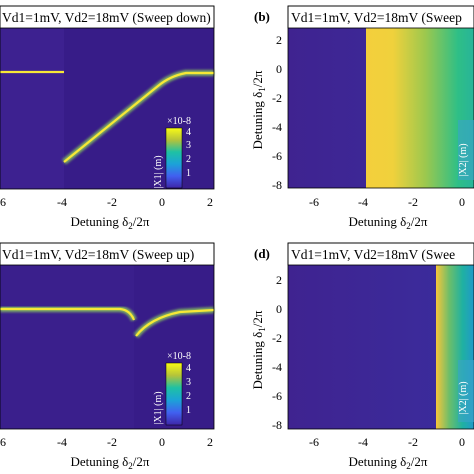 The height and width of the screenshot is (474, 474). What do you see at coordinates (106, 442) in the screenshot?
I see `panel-c-xticks: 6 -4 -2 0 2` at bounding box center [106, 442].